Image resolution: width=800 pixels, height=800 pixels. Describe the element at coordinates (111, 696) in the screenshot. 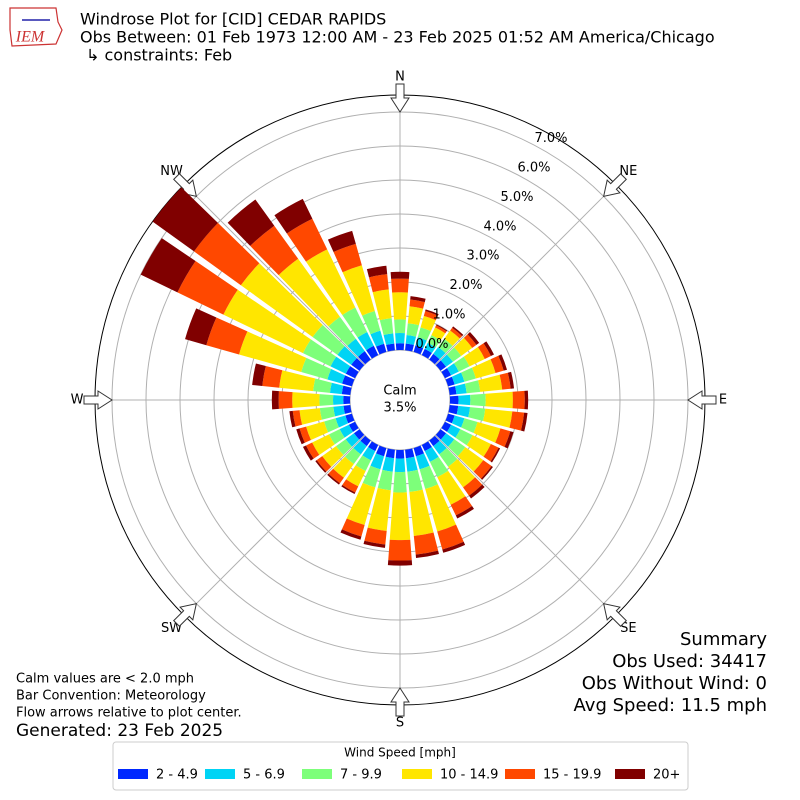

I see `note: Bar Convention: Meteorology` at that location.